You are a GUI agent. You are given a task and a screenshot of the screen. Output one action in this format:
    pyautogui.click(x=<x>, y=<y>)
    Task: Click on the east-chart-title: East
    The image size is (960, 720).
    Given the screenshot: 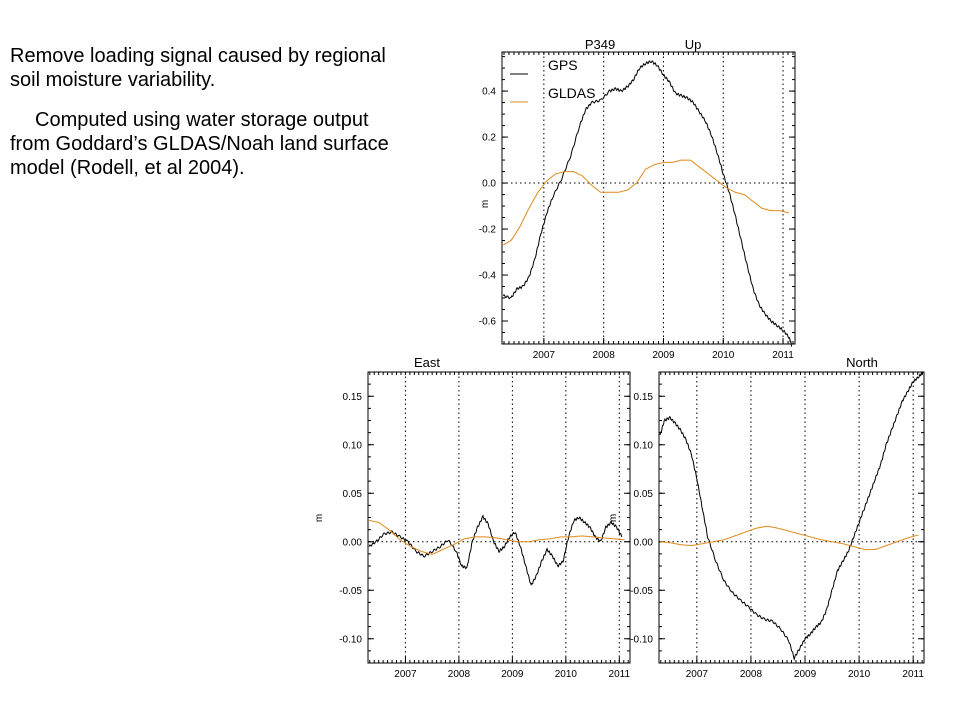 What is the action you would take?
    pyautogui.click(x=427, y=362)
    